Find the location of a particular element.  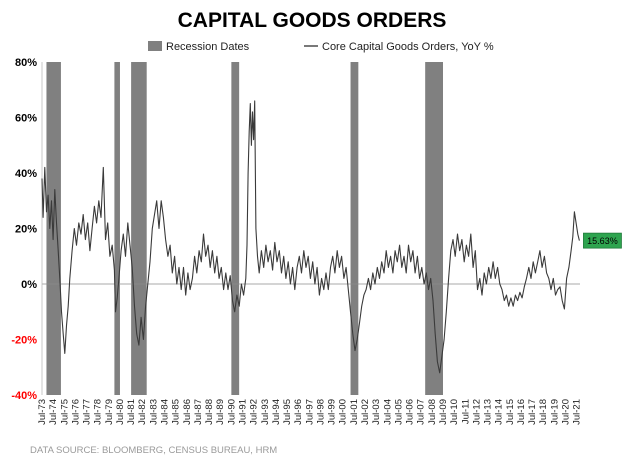

x-tick-label: Jul-07 is located at coordinates (421, 412).